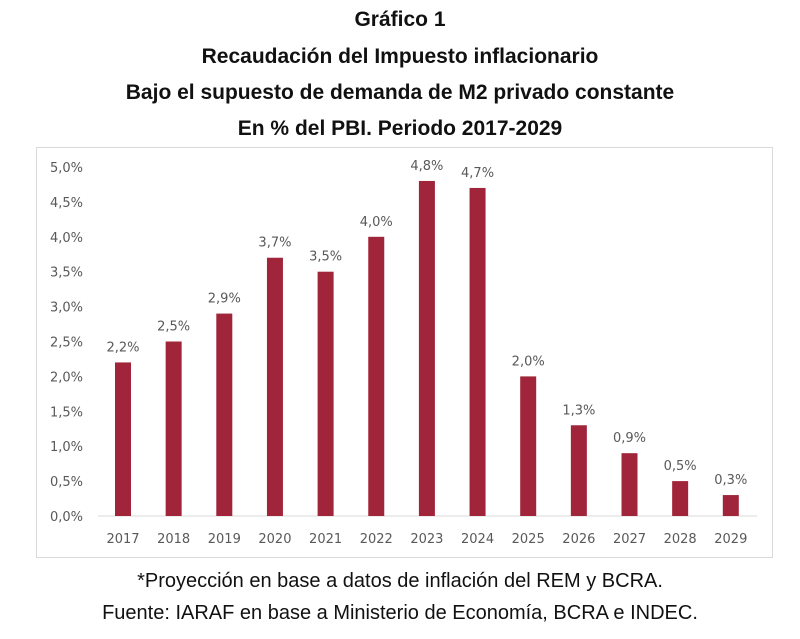 This screenshot has width=800, height=639. I want to click on bar-2027, so click(629, 484).